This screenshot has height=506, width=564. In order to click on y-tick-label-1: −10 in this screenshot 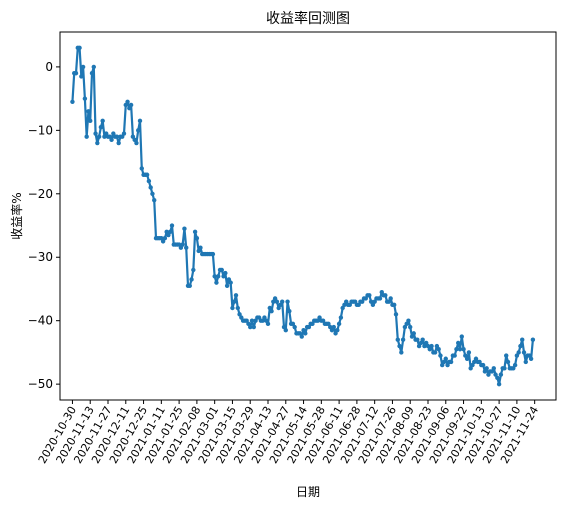, I will do `click(40, 130)`.